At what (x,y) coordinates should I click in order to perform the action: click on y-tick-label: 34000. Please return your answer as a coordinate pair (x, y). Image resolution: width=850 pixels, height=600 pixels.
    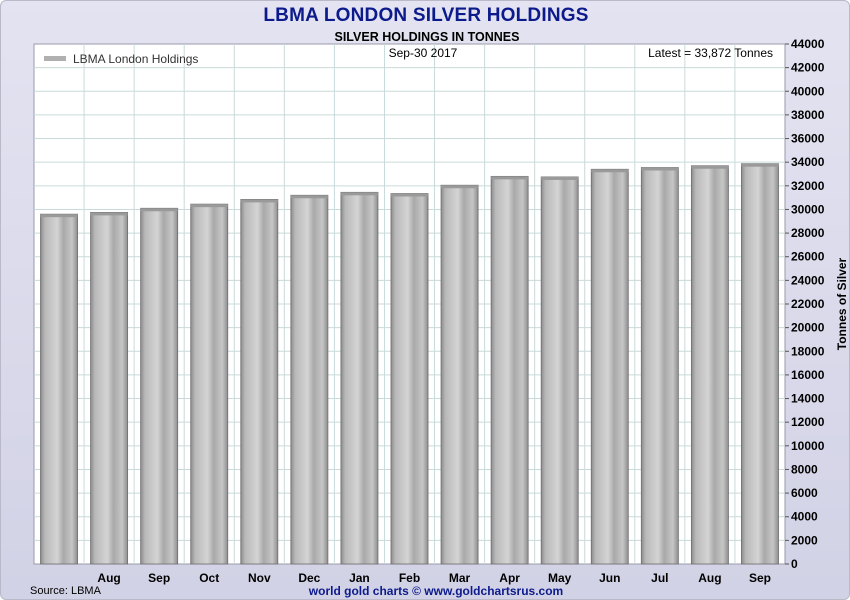
    Looking at the image, I should click on (808, 162).